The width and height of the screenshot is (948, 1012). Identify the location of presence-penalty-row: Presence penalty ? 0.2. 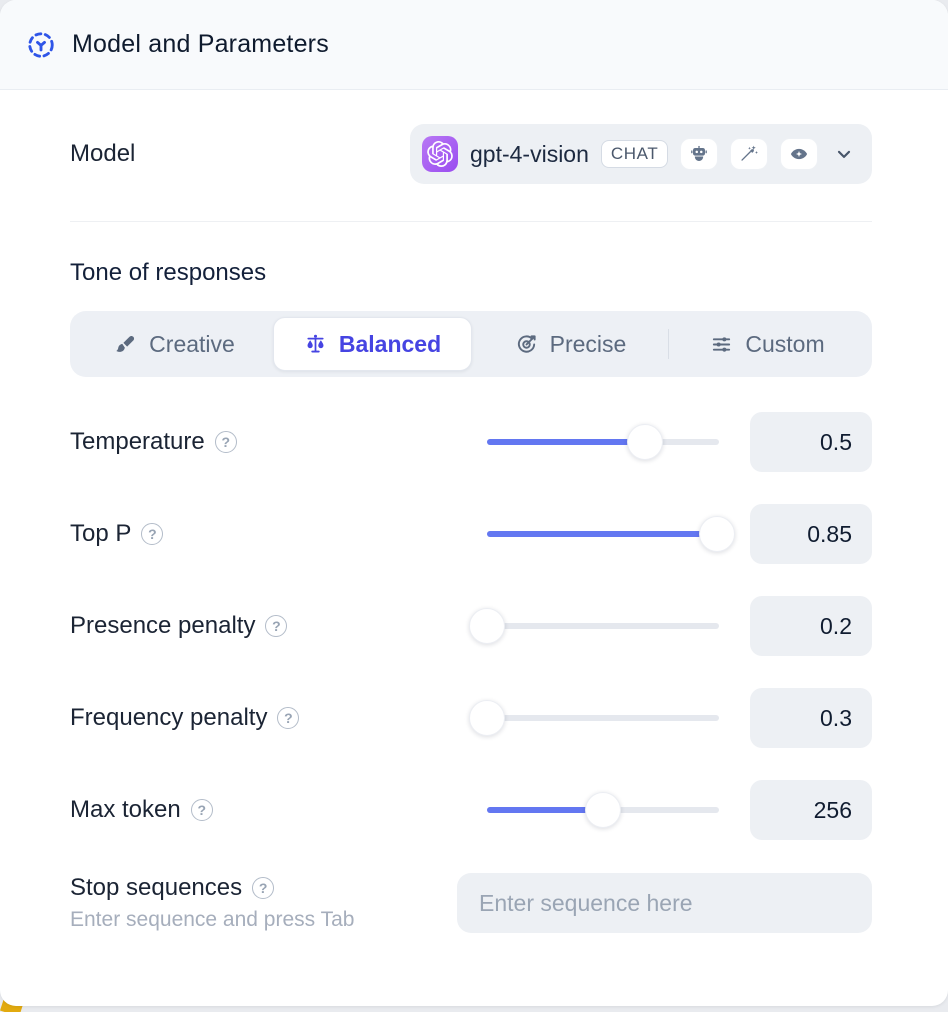
(471, 626).